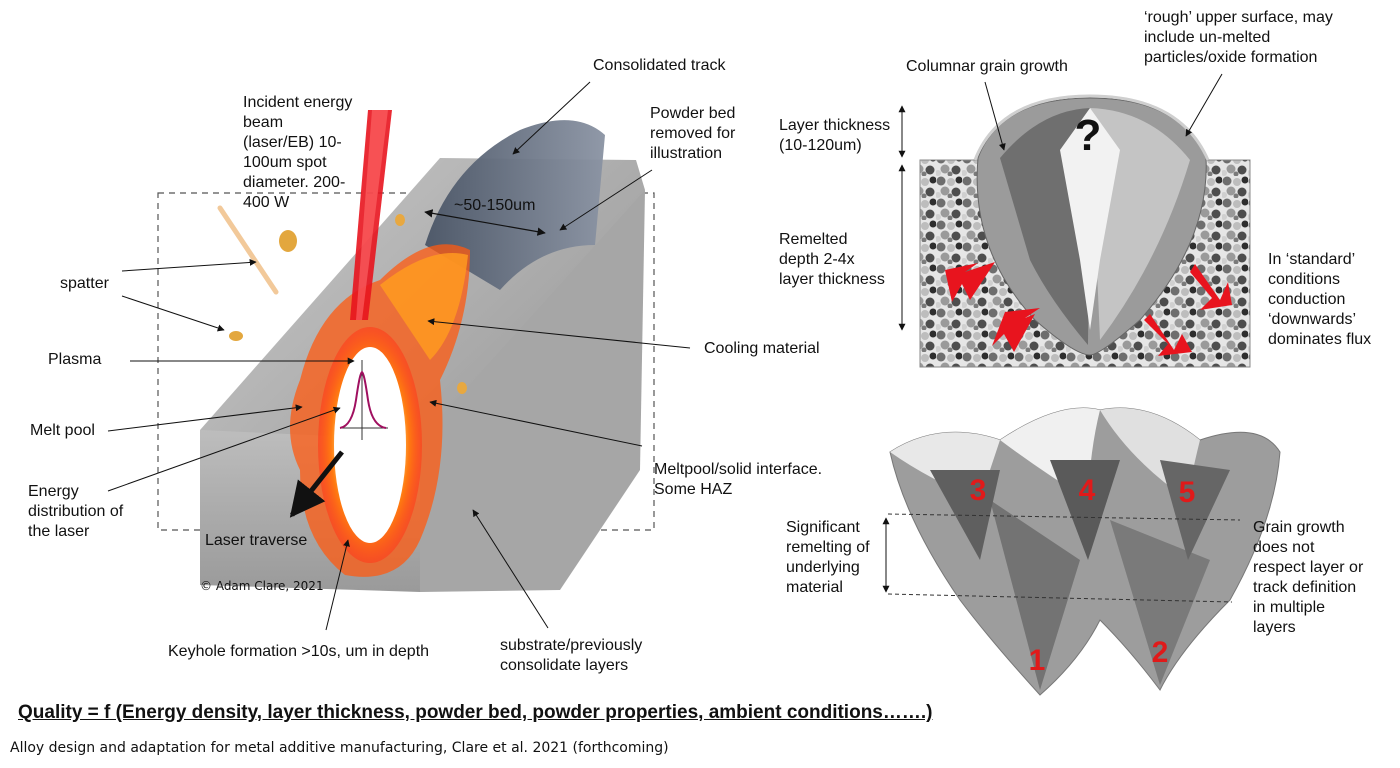  I want to click on track2-grains, so click(1160, 602).